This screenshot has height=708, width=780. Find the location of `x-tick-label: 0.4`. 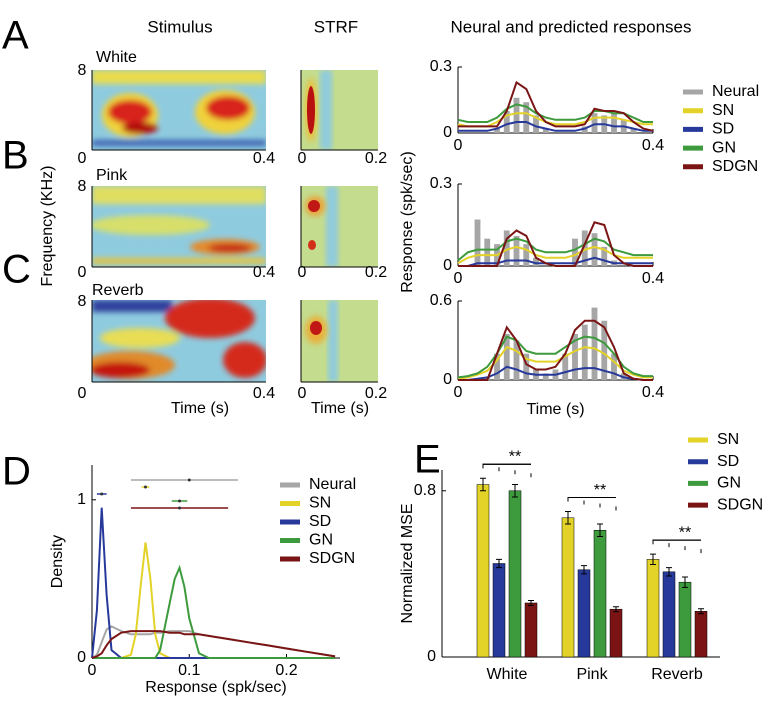

x-tick-label: 0.4 is located at coordinates (653, 278).